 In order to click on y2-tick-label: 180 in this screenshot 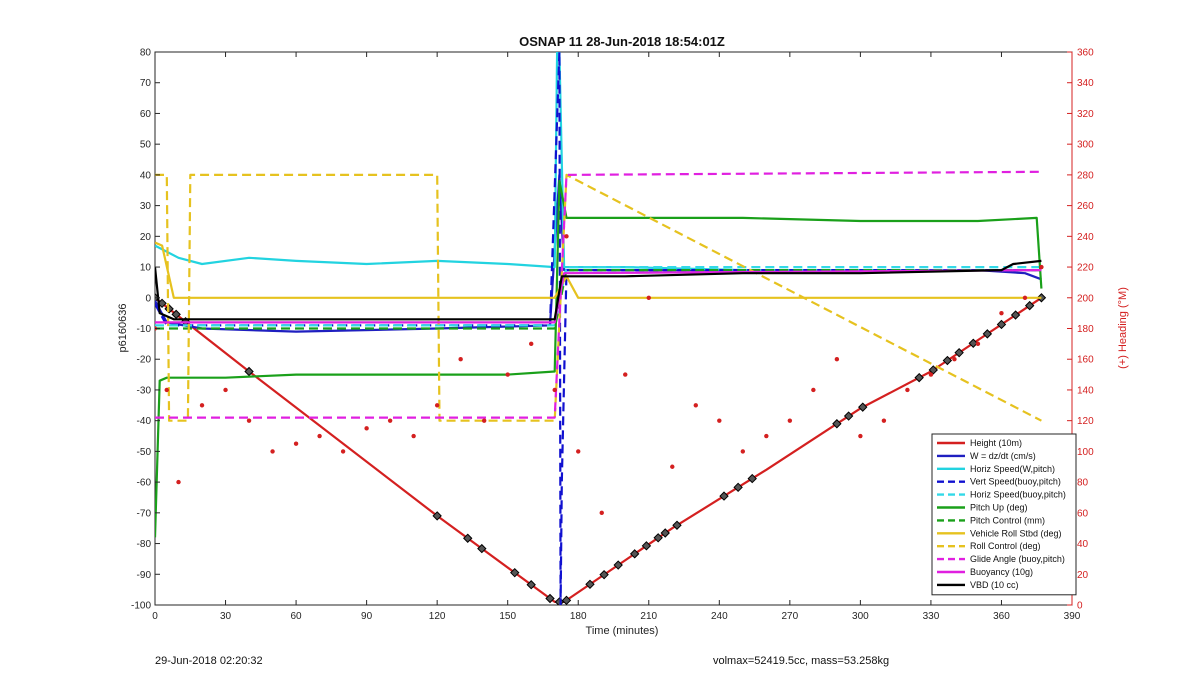, I will do `click(1085, 329)`.